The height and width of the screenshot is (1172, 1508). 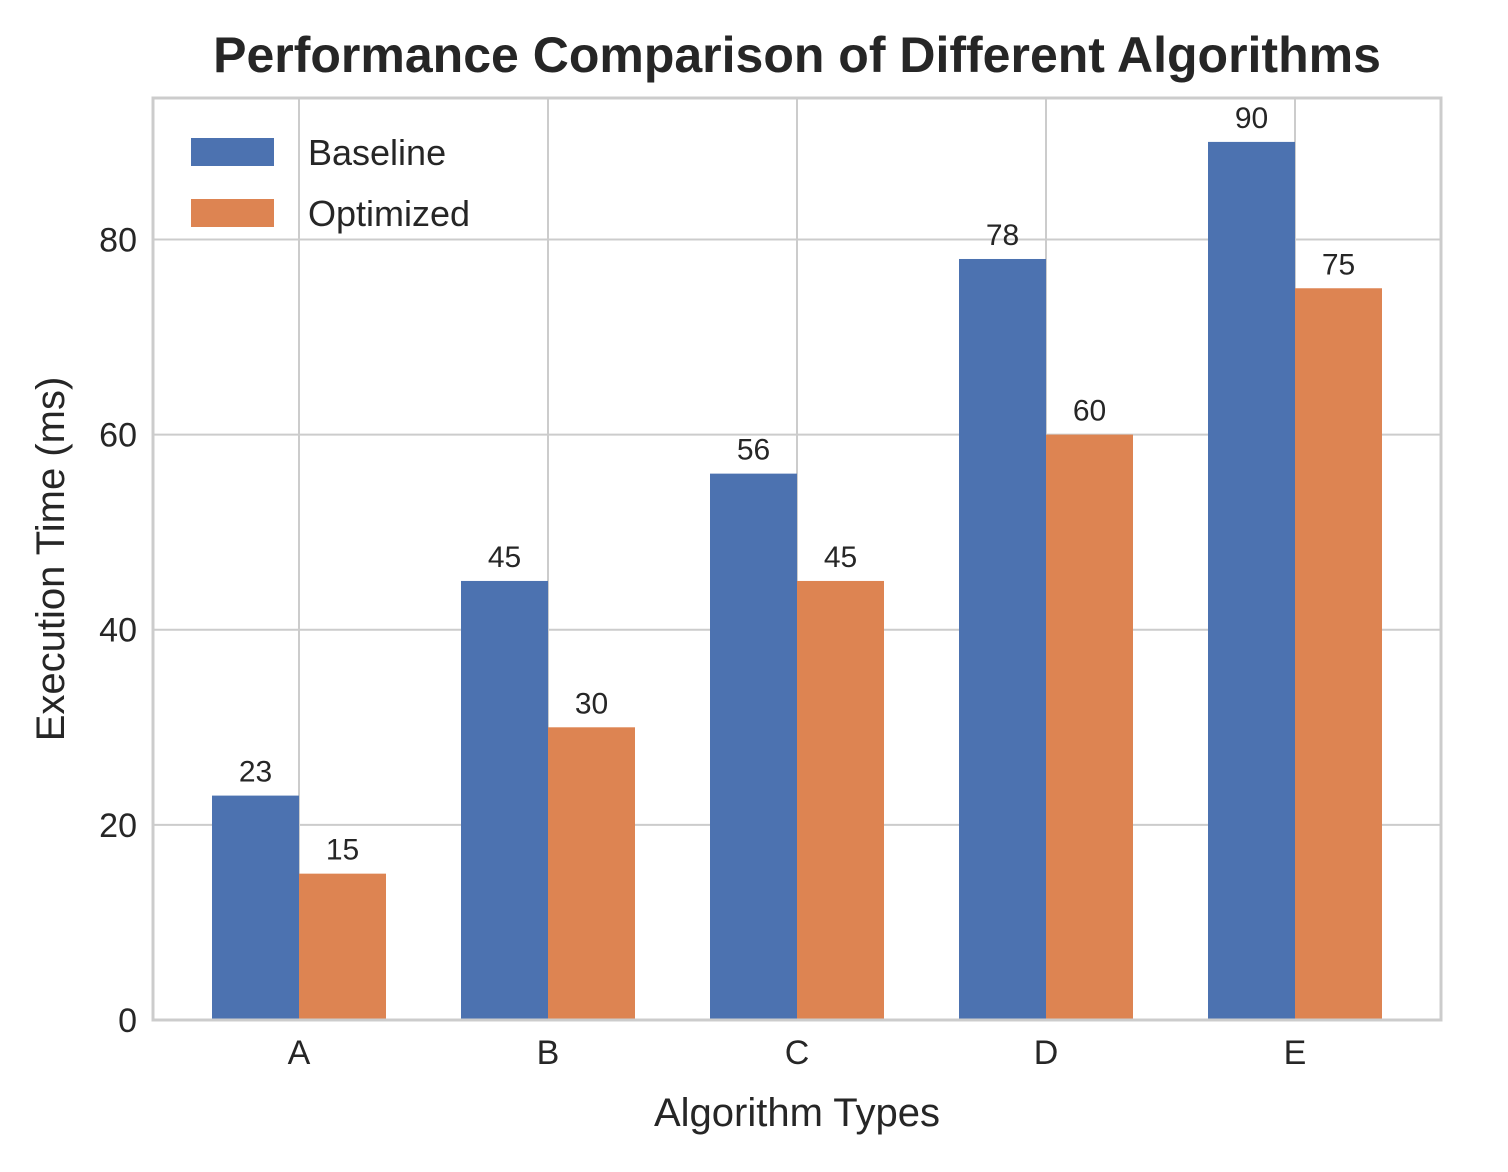 What do you see at coordinates (1251, 580) in the screenshot?
I see `bar-baseline-e` at bounding box center [1251, 580].